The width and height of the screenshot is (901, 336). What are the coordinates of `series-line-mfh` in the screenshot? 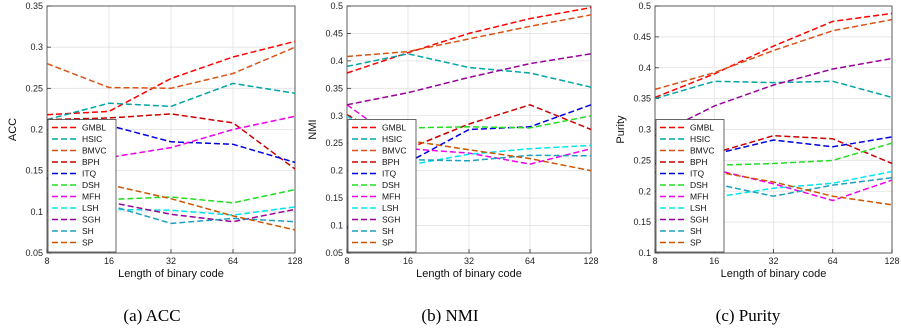 It's located at (171, 160).